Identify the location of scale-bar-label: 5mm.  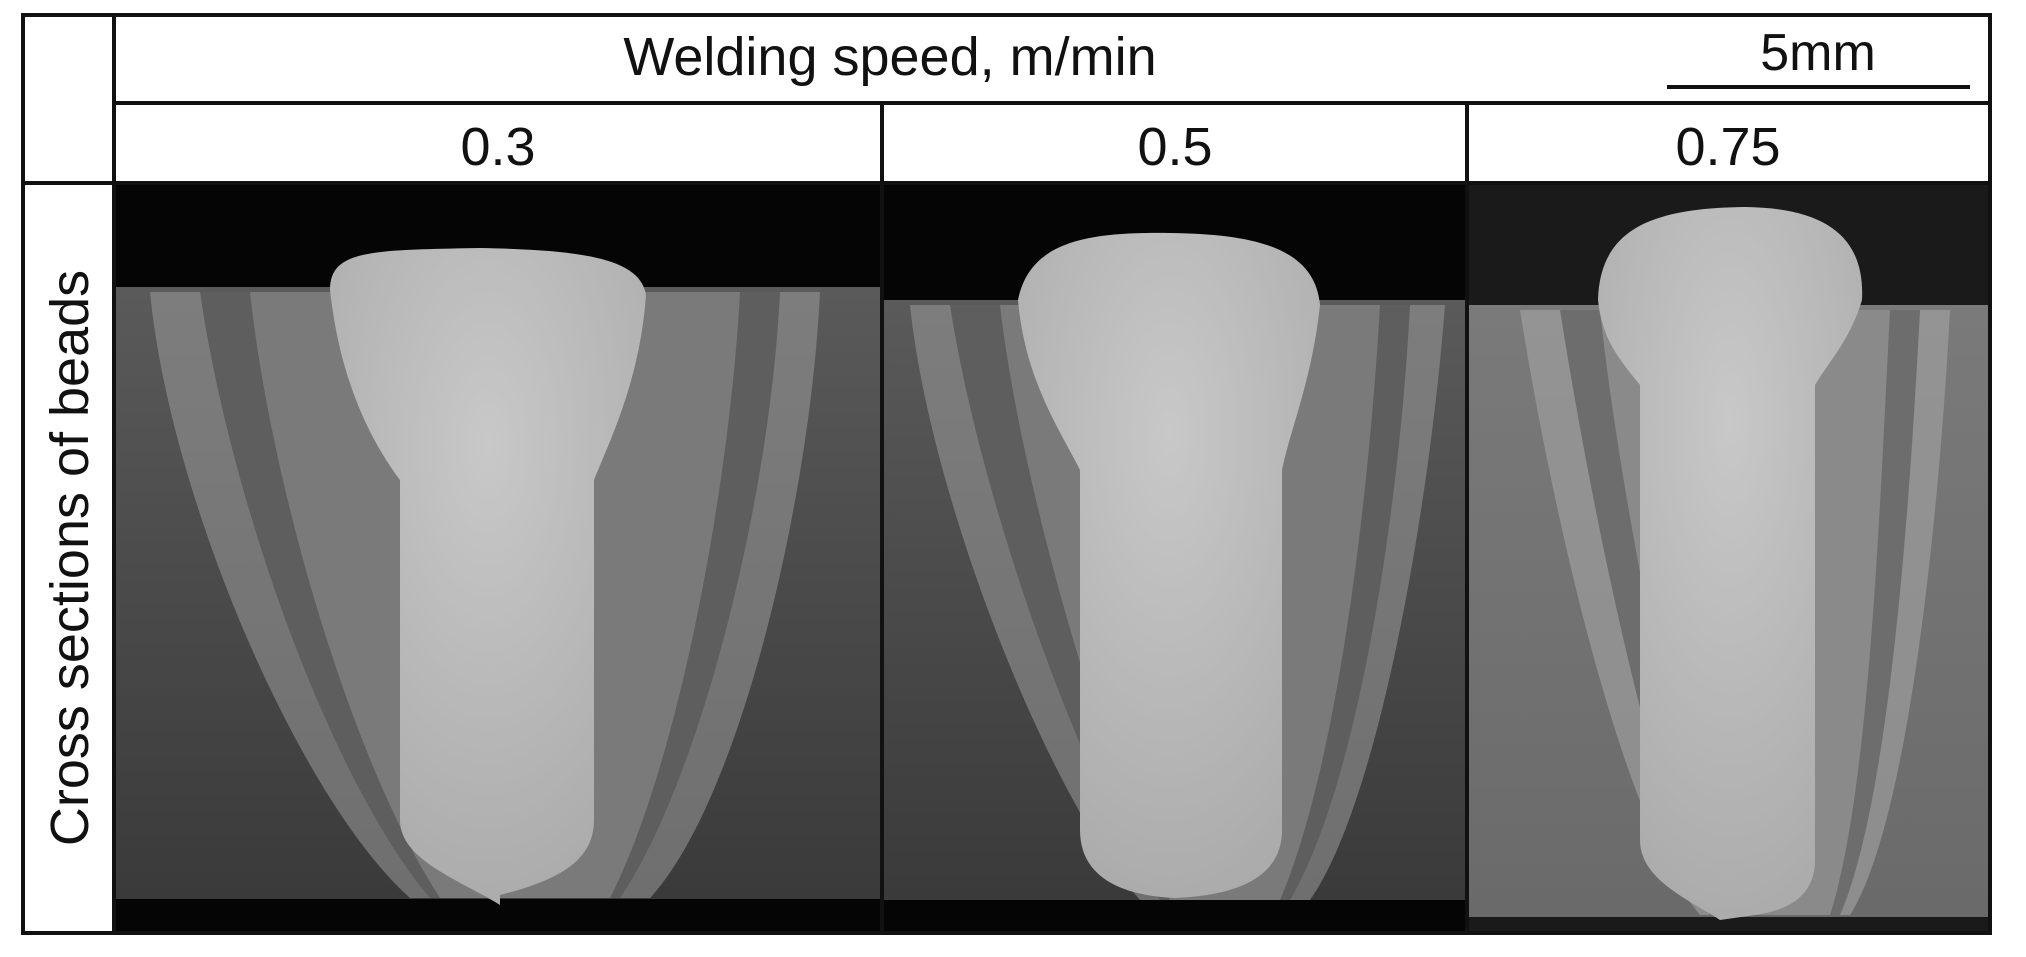
(1818, 53).